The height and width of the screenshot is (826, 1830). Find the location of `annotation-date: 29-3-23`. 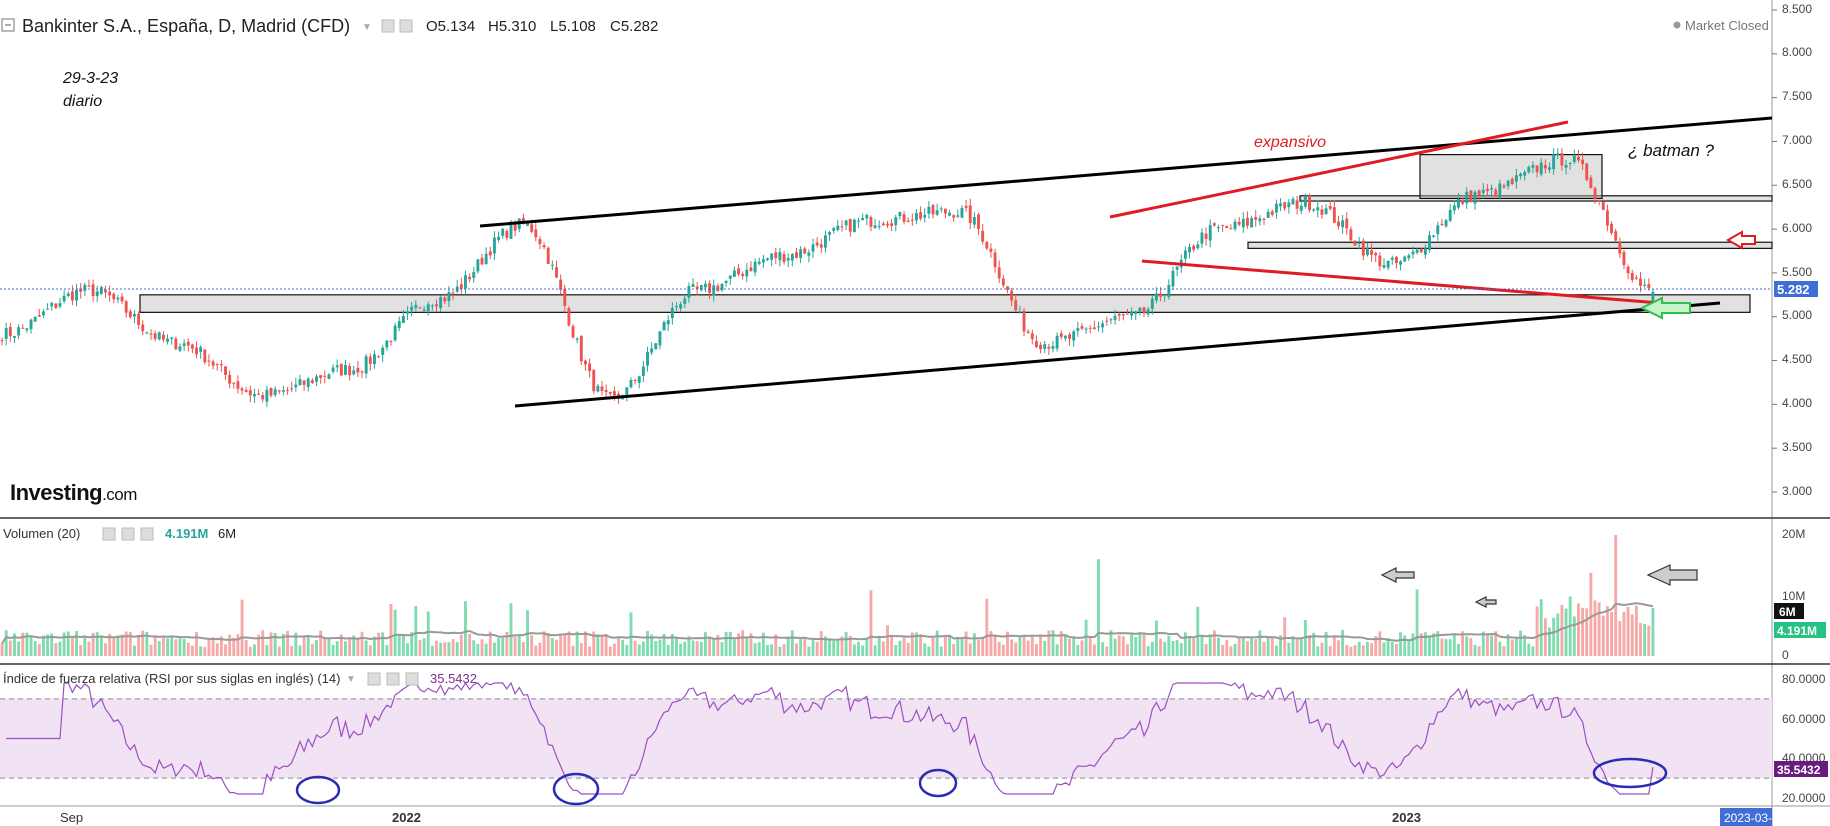

annotation-date: 29-3-23 is located at coordinates (90, 78).